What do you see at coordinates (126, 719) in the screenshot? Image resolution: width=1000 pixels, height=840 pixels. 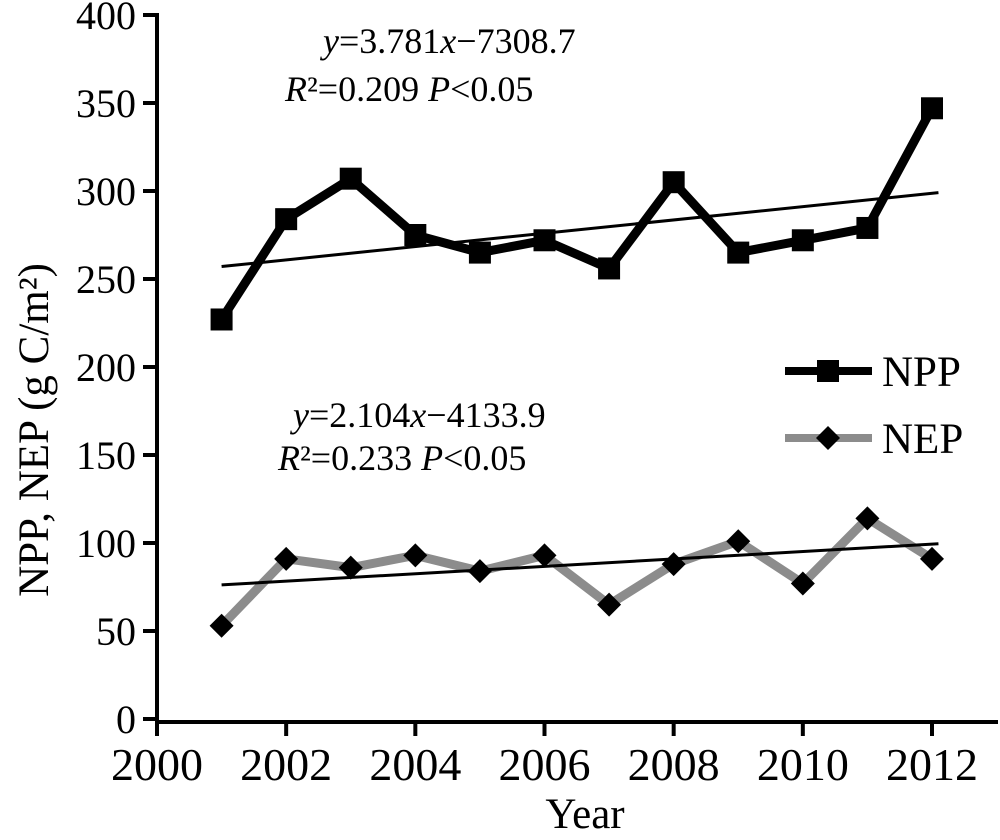 I see `y-tick-label: 0` at bounding box center [126, 719].